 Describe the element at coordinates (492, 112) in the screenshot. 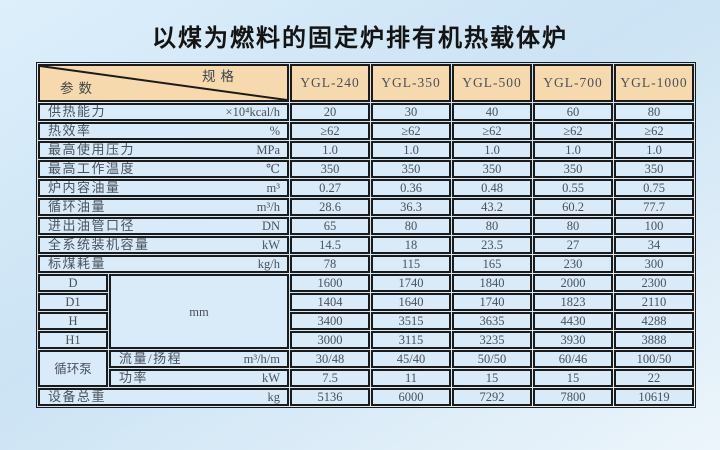

I see `value-cell: 40` at that location.